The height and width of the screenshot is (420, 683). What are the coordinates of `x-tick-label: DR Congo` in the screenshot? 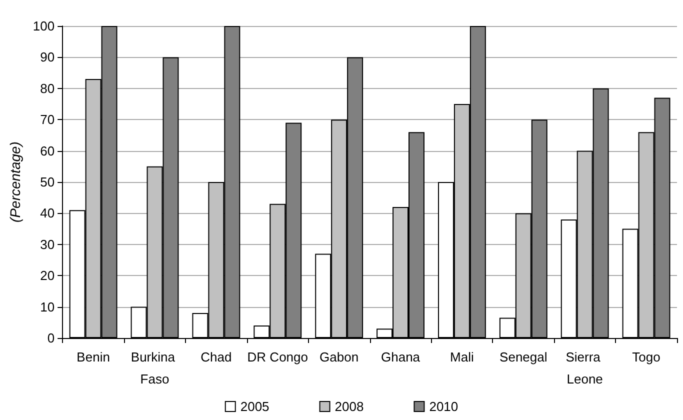 It's located at (277, 357).